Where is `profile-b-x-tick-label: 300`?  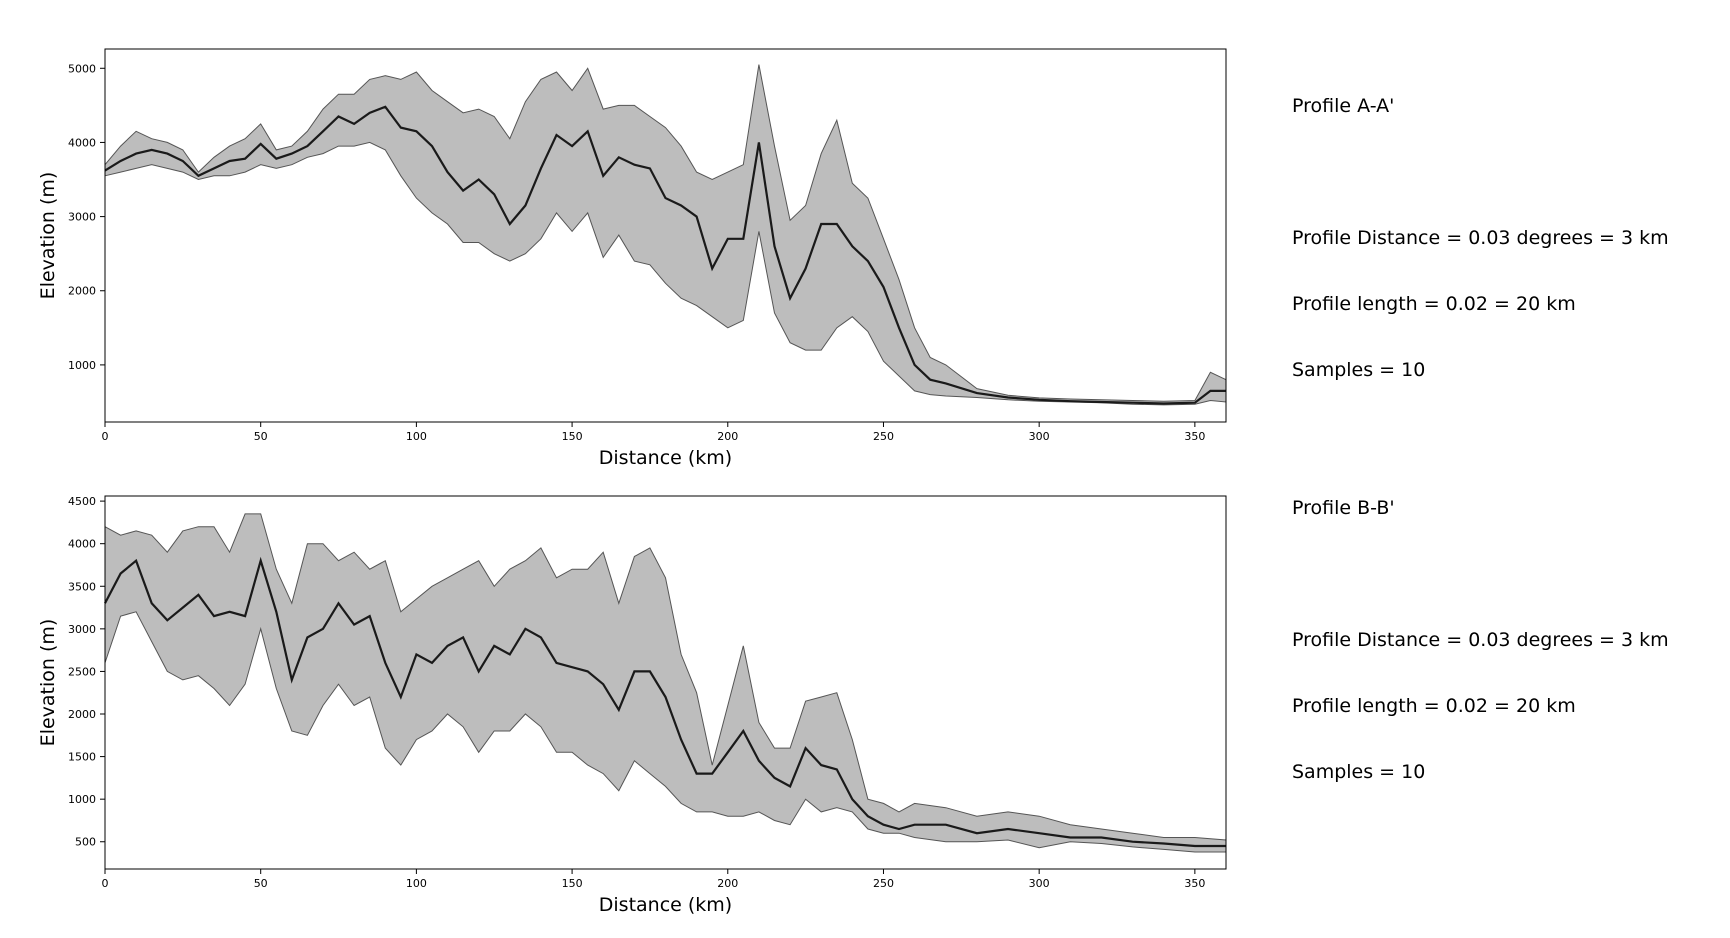
profile-b-x-tick-label: 300 is located at coordinates (1039, 883).